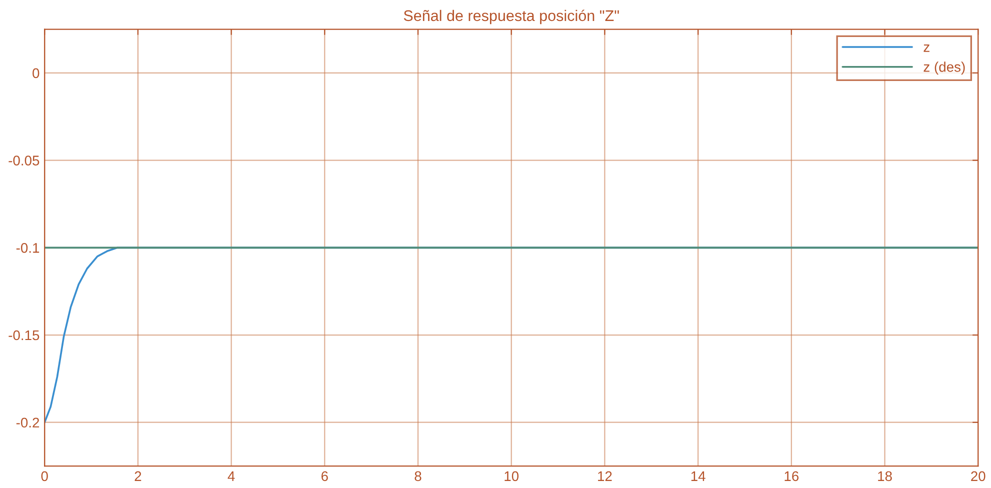 The height and width of the screenshot is (488, 991). I want to click on legend-label: z, so click(927, 48).